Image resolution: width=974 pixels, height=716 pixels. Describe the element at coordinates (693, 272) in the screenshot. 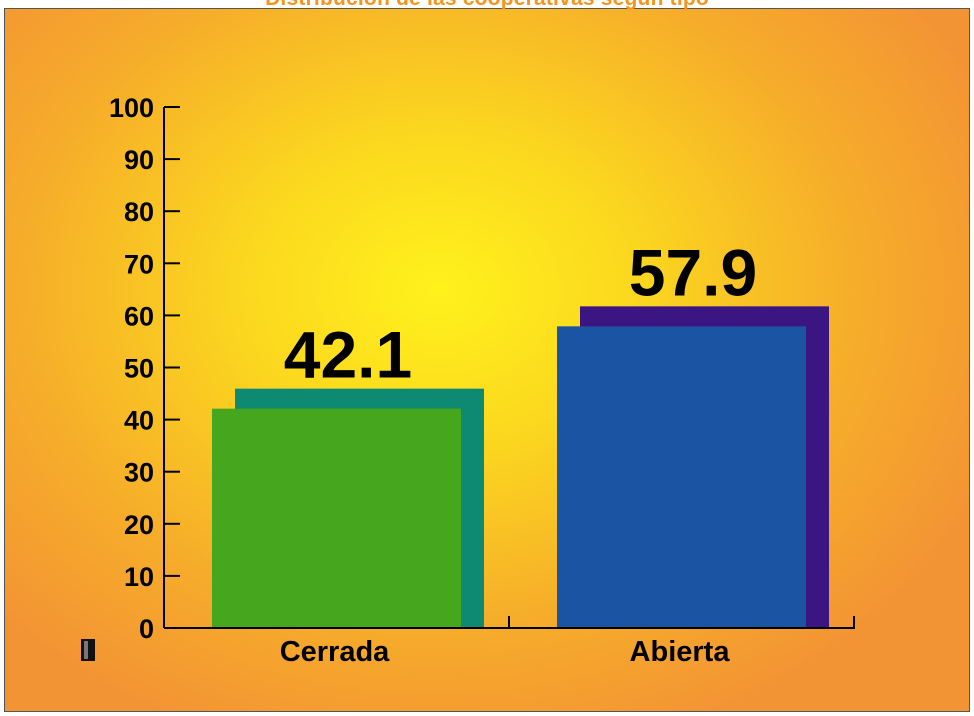

I see `data-label-abierta: 57.9` at that location.